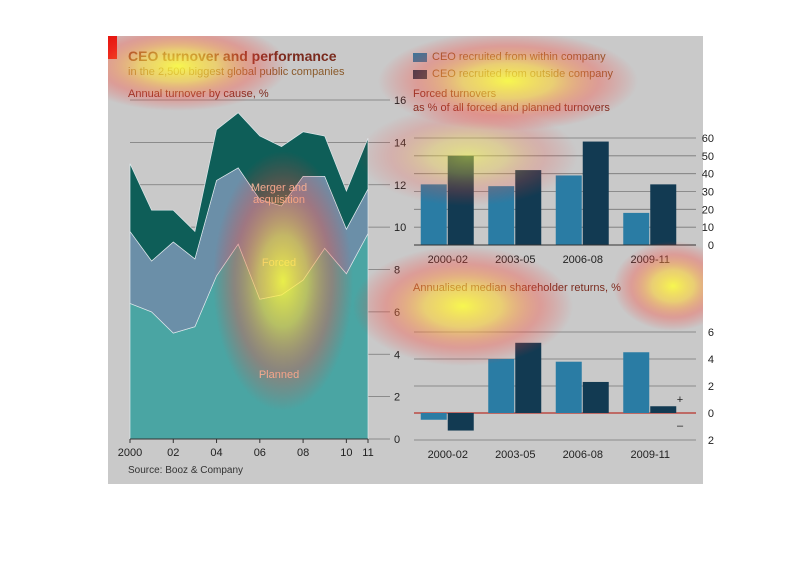  What do you see at coordinates (397, 355) in the screenshot?
I see `left-y-tick-label: 4` at bounding box center [397, 355].